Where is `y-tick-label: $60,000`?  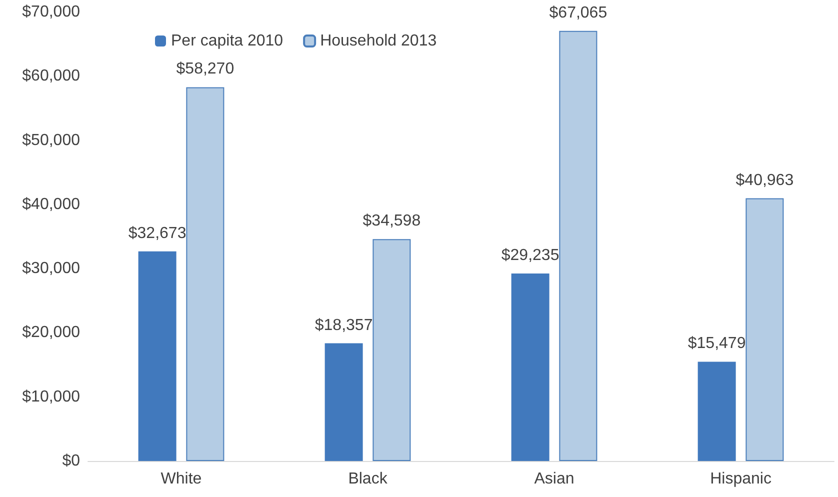
y-tick-label: $60,000 is located at coordinates (51, 76).